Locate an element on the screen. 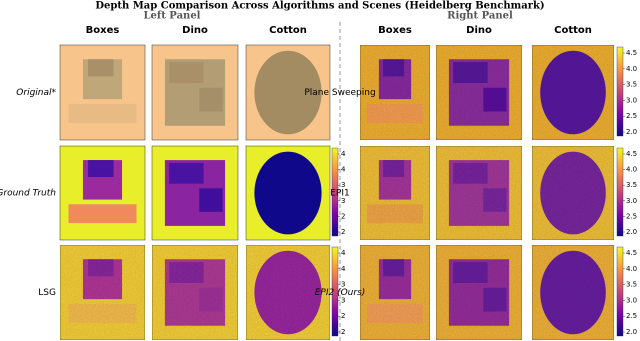  row-label: EPI1 is located at coordinates (340, 194).